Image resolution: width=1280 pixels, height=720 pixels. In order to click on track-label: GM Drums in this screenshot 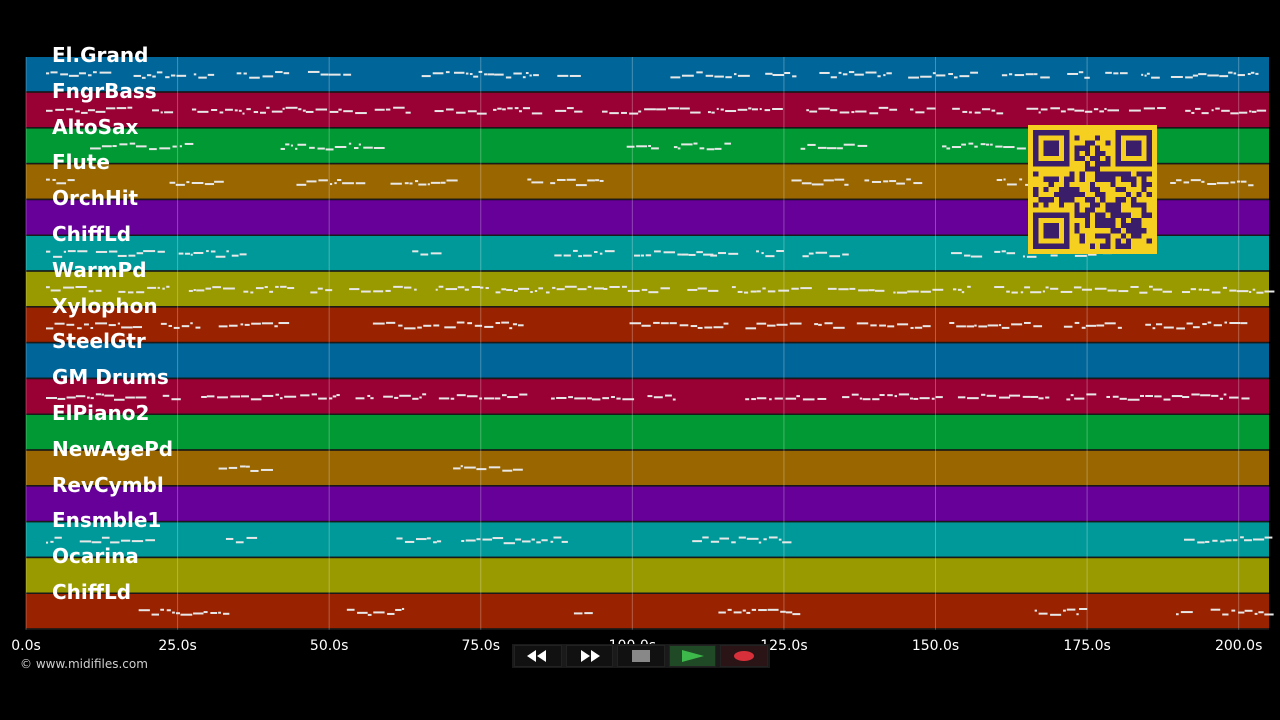, I will do `click(110, 377)`.